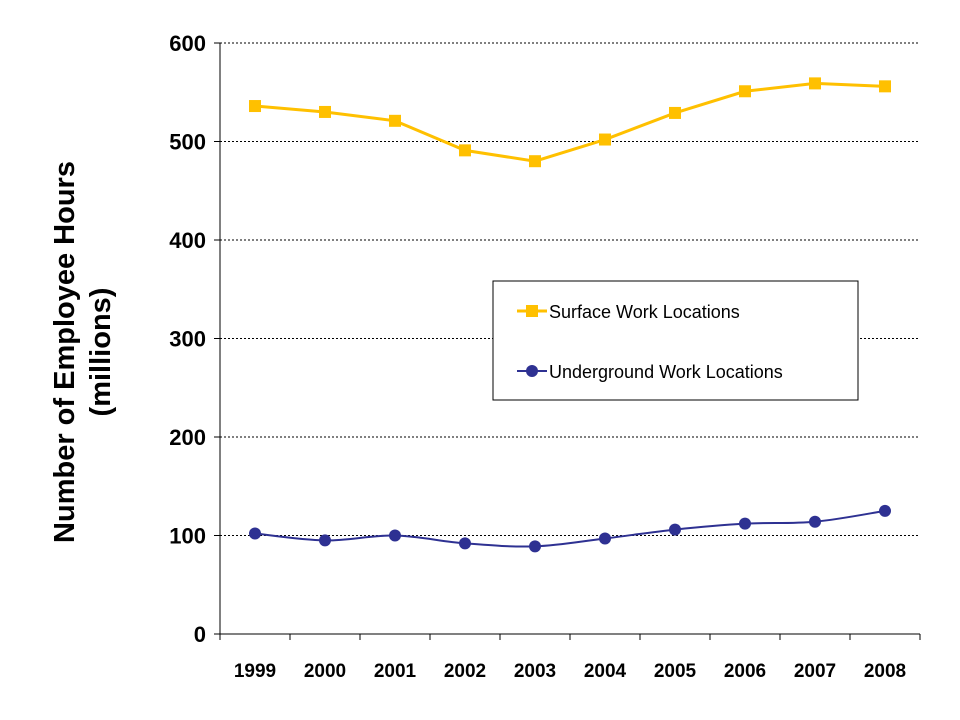 The height and width of the screenshot is (720, 960). Describe the element at coordinates (465, 543) in the screenshot. I see `data-point-underground-2002` at that location.